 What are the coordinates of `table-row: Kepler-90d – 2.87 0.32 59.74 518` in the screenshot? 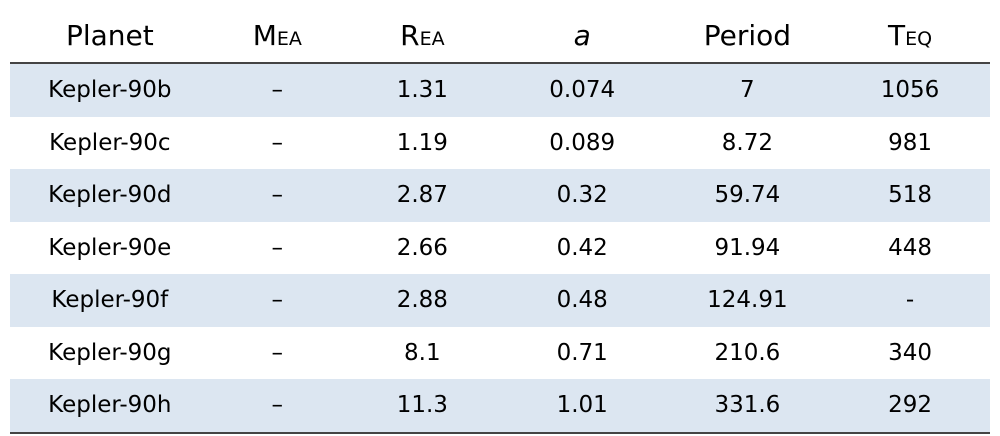 It's located at (500, 195).